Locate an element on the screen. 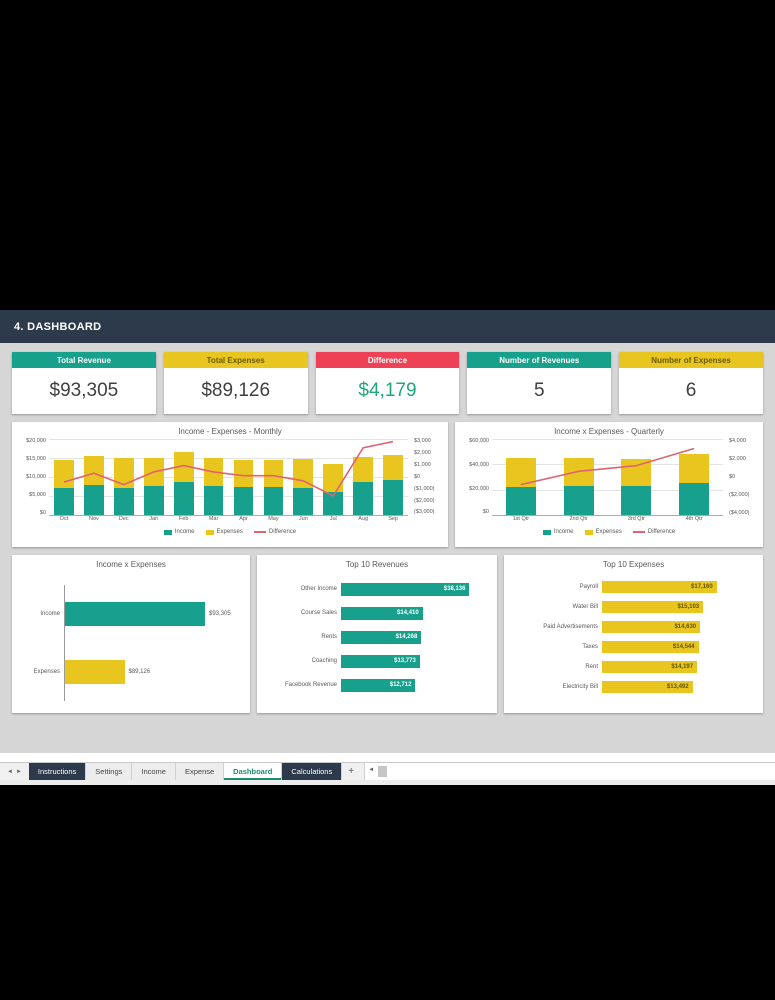  bar-value: $13,492 is located at coordinates (677, 687).